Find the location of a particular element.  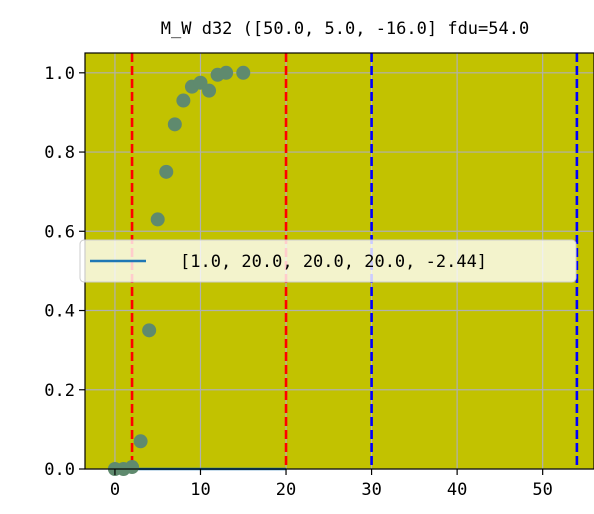

y-tick-label: 0.8 is located at coordinates (59, 153).